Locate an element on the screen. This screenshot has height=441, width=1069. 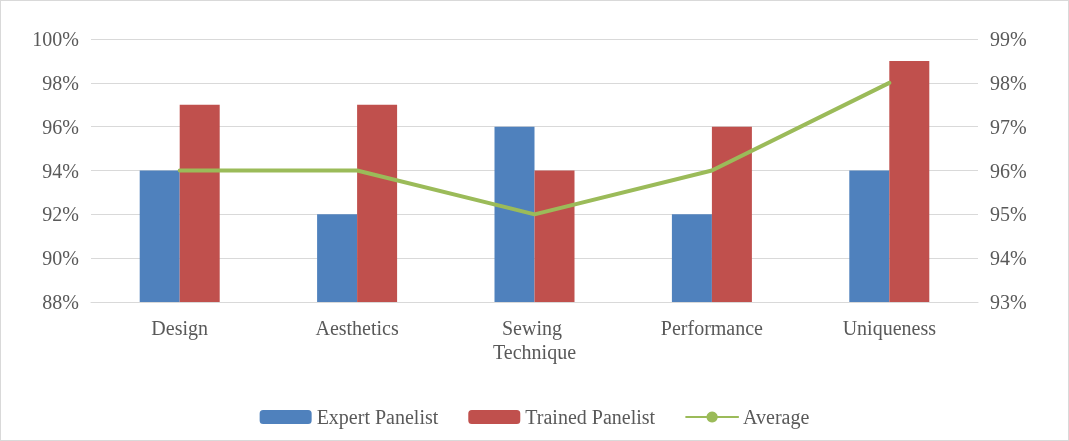
x-tick-label: Sewing Technique is located at coordinates (534, 340).